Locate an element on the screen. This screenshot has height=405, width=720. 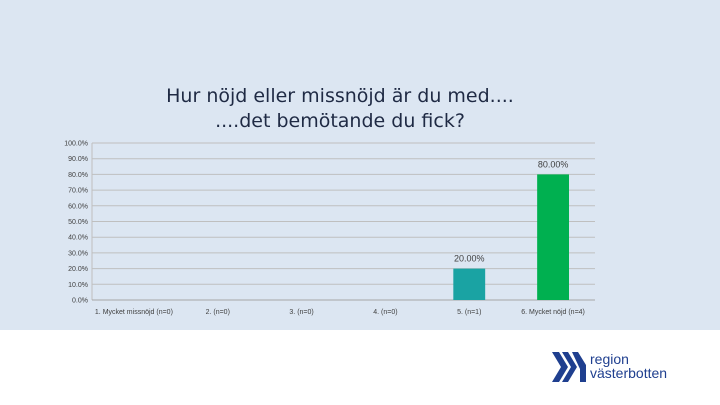
x-tick-label: 2. (n=0) is located at coordinates (218, 312).